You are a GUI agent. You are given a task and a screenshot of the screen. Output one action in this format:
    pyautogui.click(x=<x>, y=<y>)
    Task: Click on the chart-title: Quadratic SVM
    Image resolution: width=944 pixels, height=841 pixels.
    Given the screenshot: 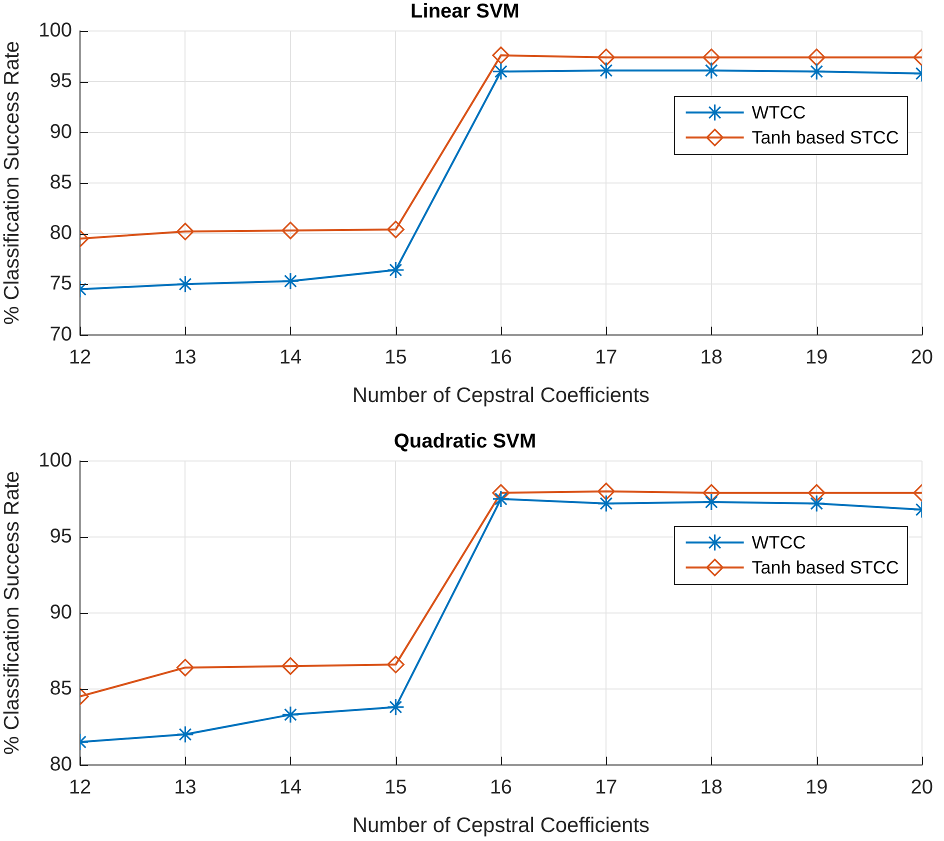 What is the action you would take?
    pyautogui.click(x=465, y=441)
    